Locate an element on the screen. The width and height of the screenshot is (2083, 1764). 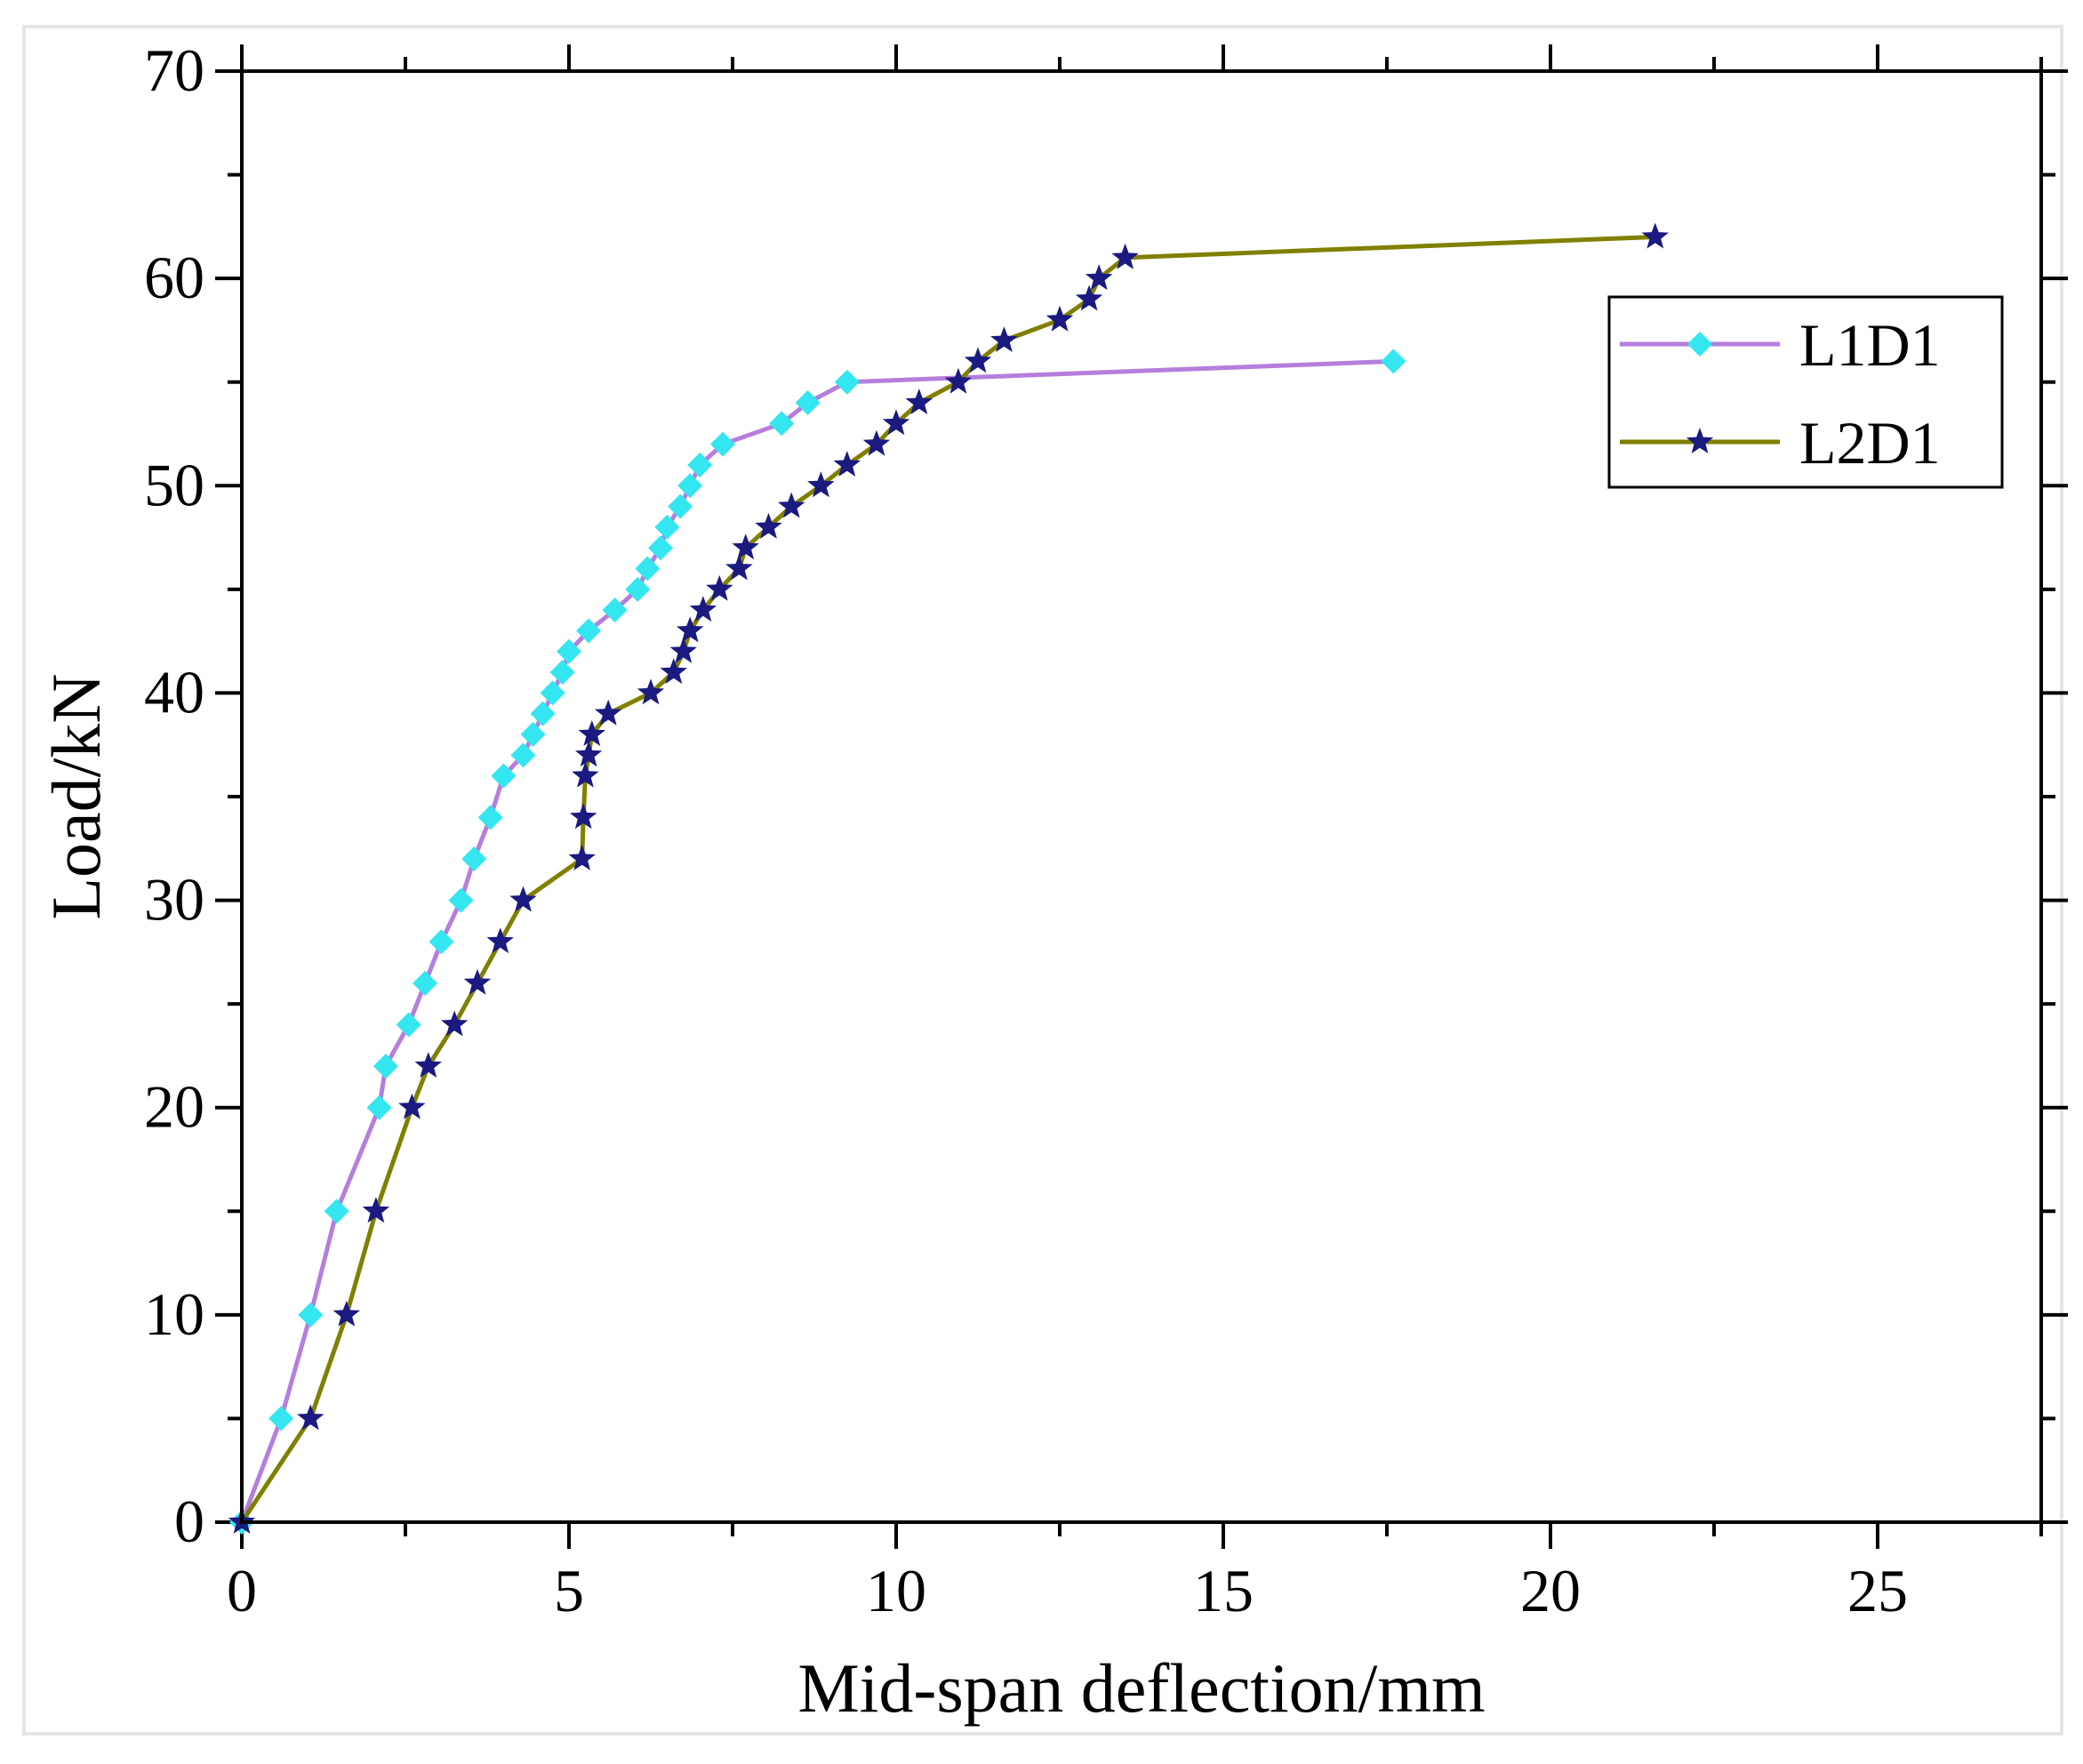
y-tick-label: 60 is located at coordinates (174, 278).